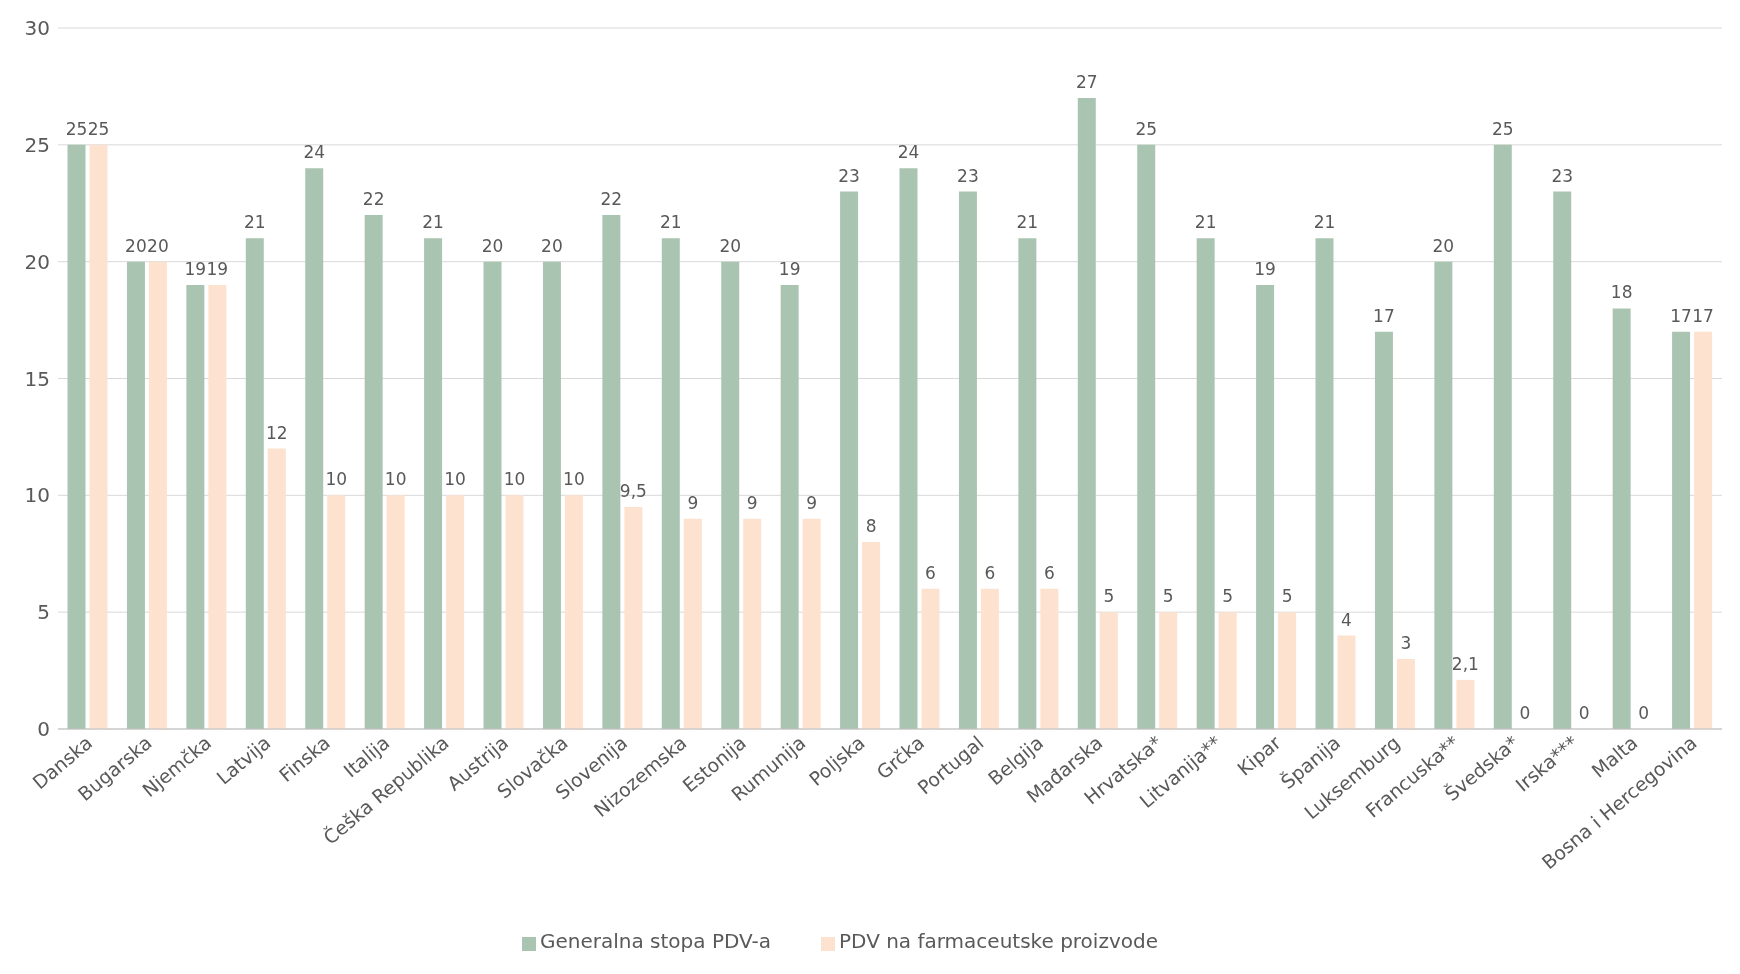  What do you see at coordinates (1465, 663) in the screenshot?
I see `data-label: 2,1` at bounding box center [1465, 663].